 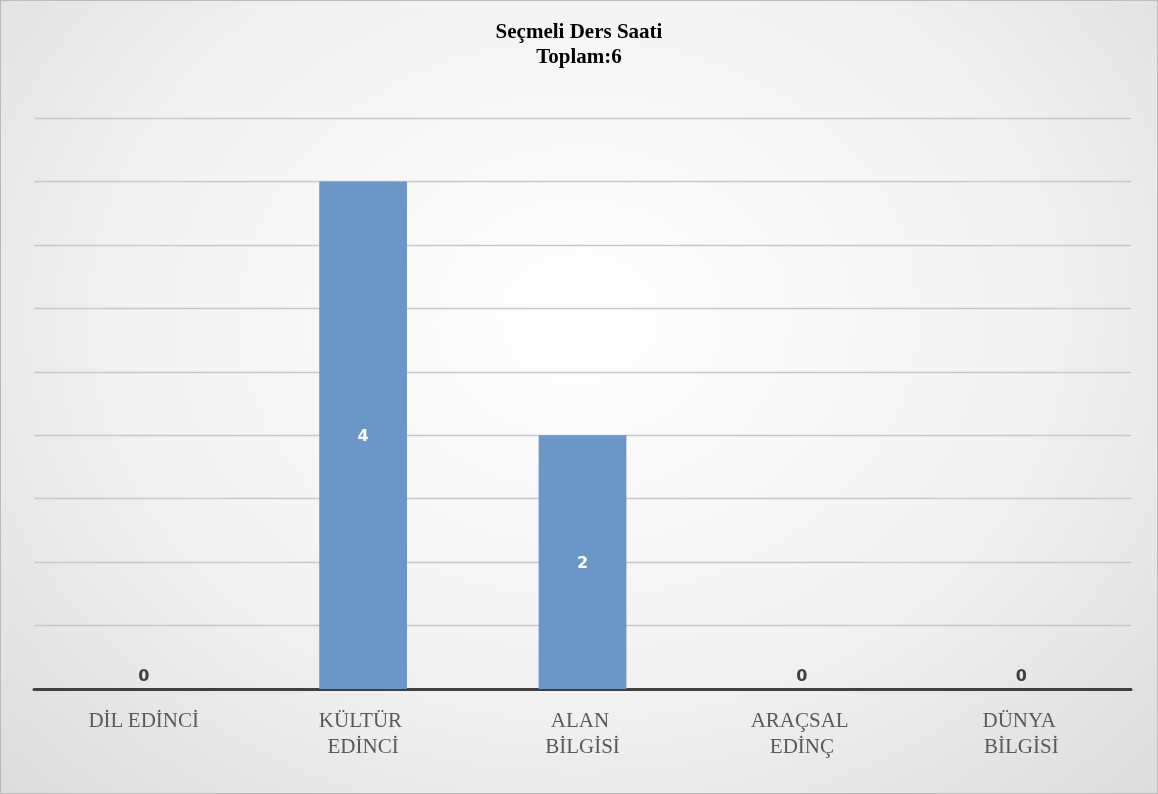 I want to click on chart-subtitle: Toplam:6, so click(x=579, y=55).